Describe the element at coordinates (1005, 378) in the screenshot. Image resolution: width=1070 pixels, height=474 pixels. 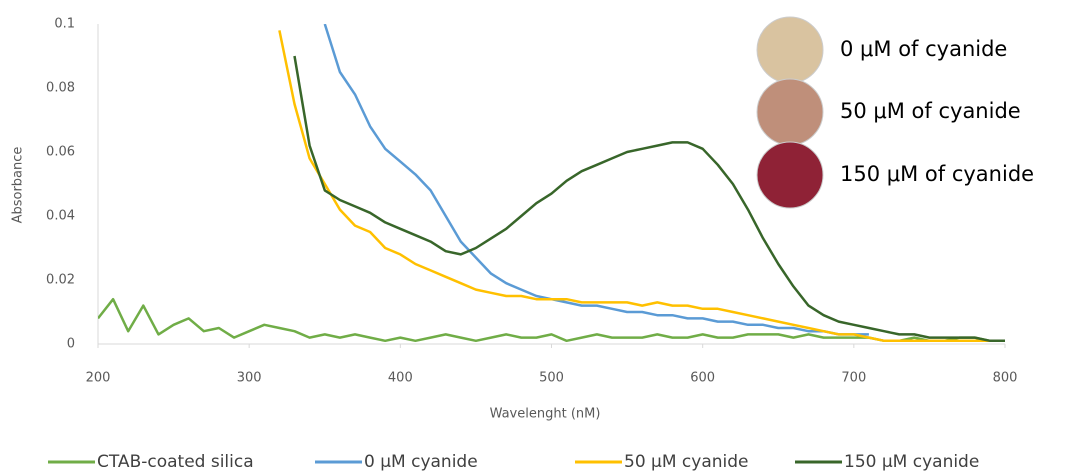
I see `x-tick-label: 800` at that location.